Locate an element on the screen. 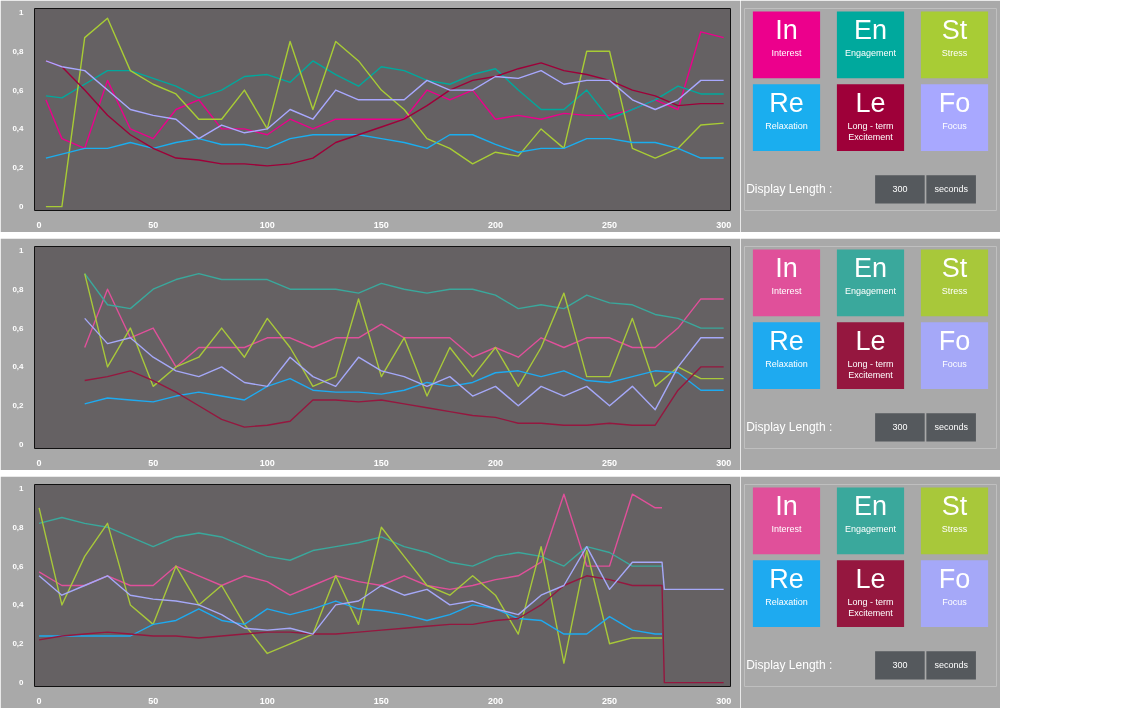 Image resolution: width=1142 pixels, height=726 pixels. text: Re Relaxation is located at coordinates (786, 585).